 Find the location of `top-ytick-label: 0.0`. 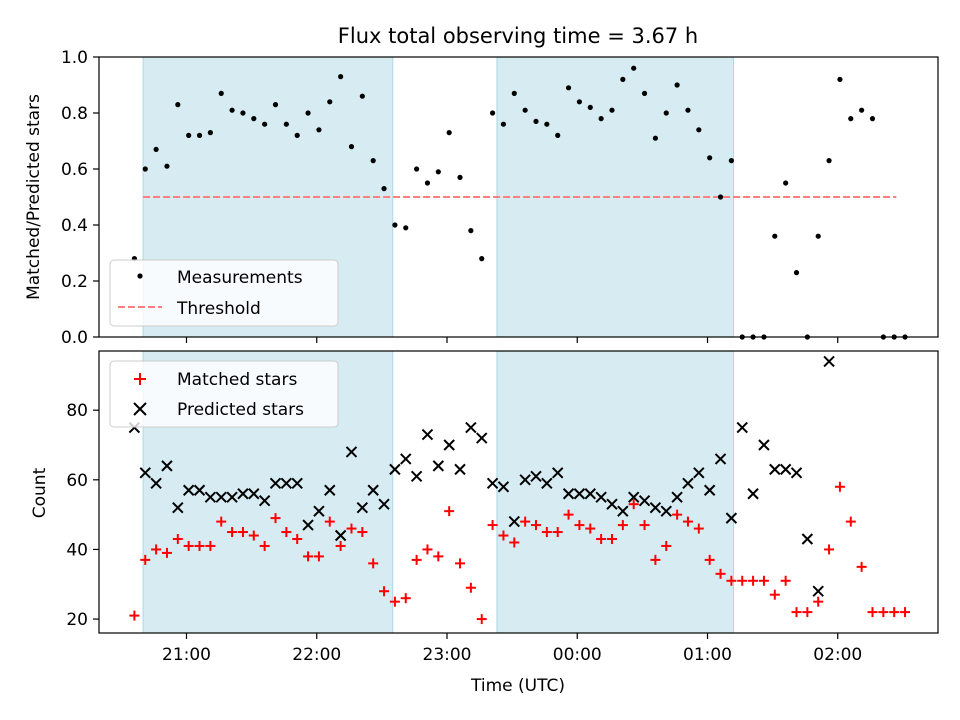

top-ytick-label: 0.0 is located at coordinates (74, 338).